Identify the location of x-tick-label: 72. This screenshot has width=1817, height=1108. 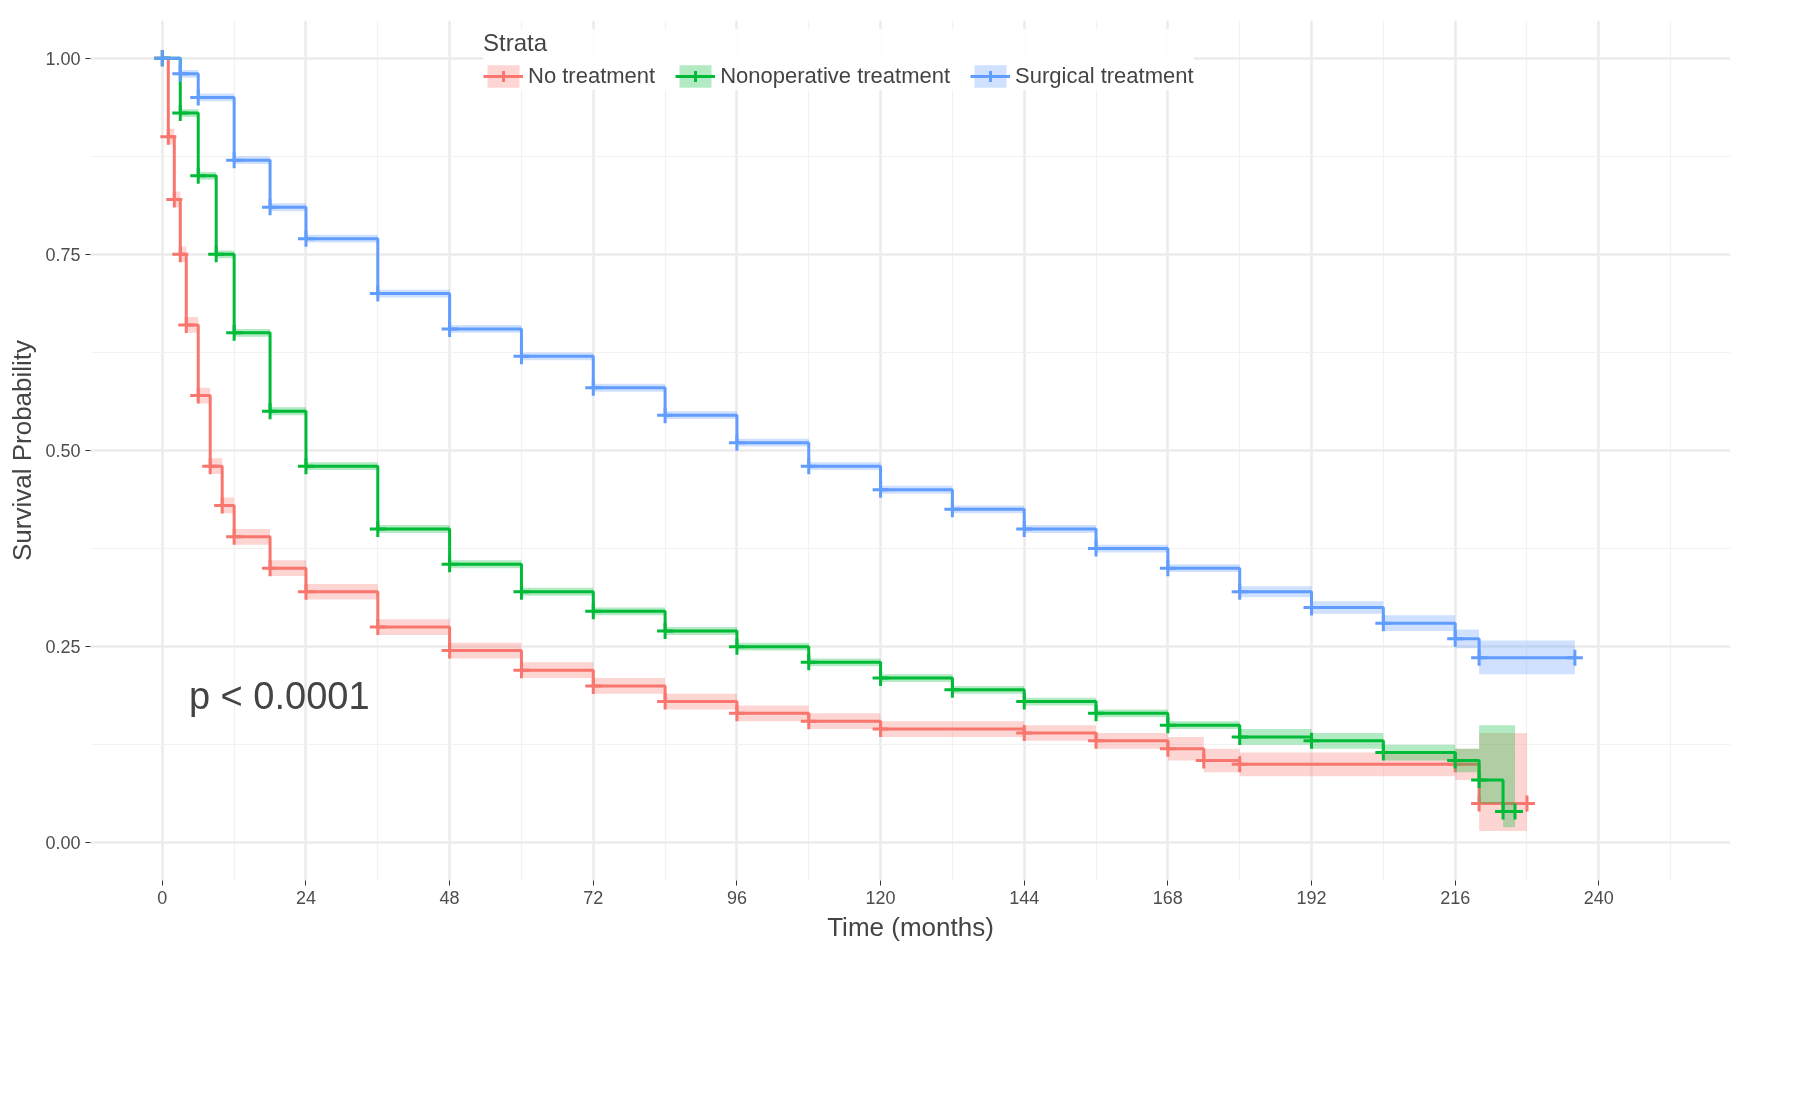
(593, 897).